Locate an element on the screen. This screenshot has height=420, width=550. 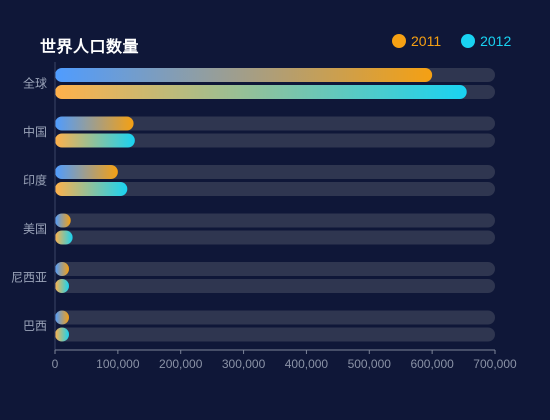
legend-item-2012: 2012 is located at coordinates (486, 41).